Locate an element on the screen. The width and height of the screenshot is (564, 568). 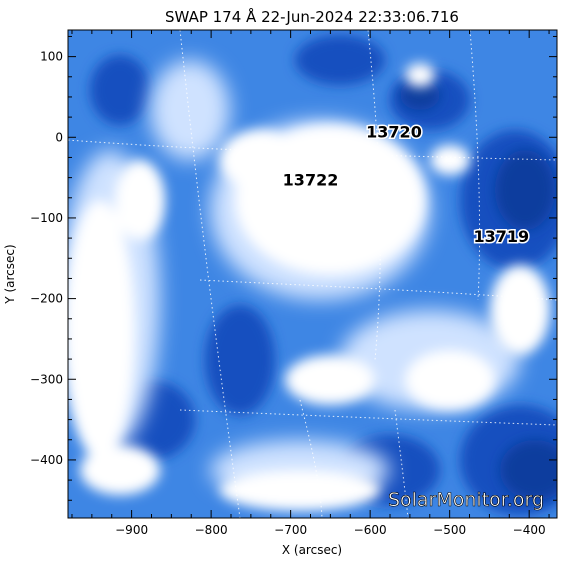
x-tick-label: −800 is located at coordinates (211, 530).